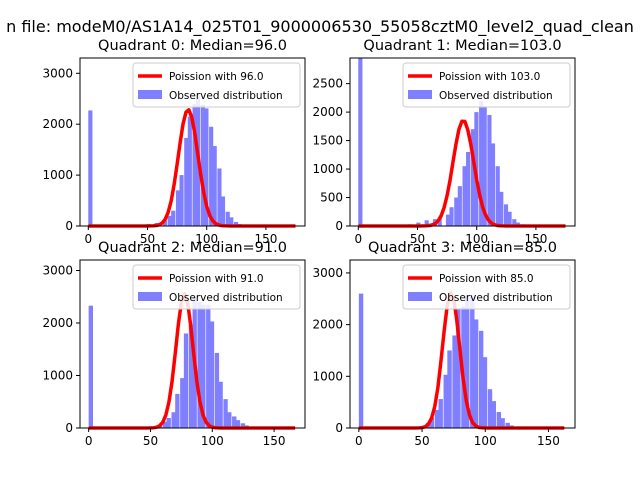  What do you see at coordinates (327, 169) in the screenshot?
I see `y-tick-label: 1000` at bounding box center [327, 169].